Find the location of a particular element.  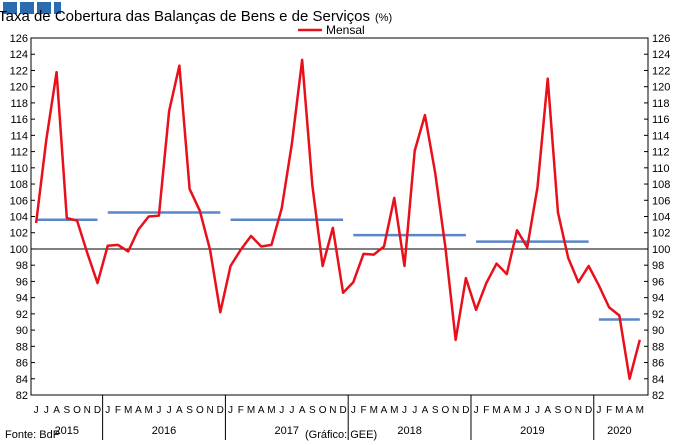

y-tick-label-right: 122 is located at coordinates (661, 71).